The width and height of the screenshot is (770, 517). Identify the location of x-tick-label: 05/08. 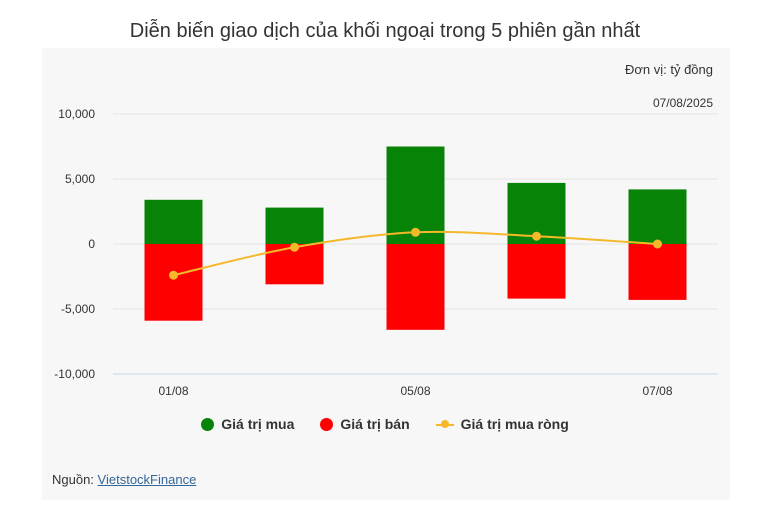
(415, 391).